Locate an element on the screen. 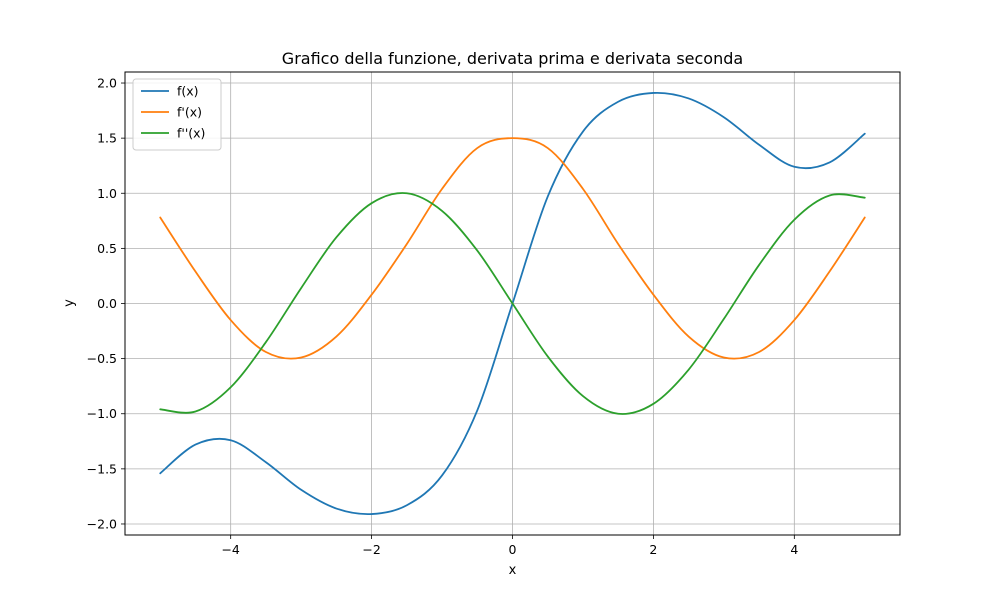 The height and width of the screenshot is (600, 1000). legend: f(x) f'(x) f''(x) is located at coordinates (177, 114).